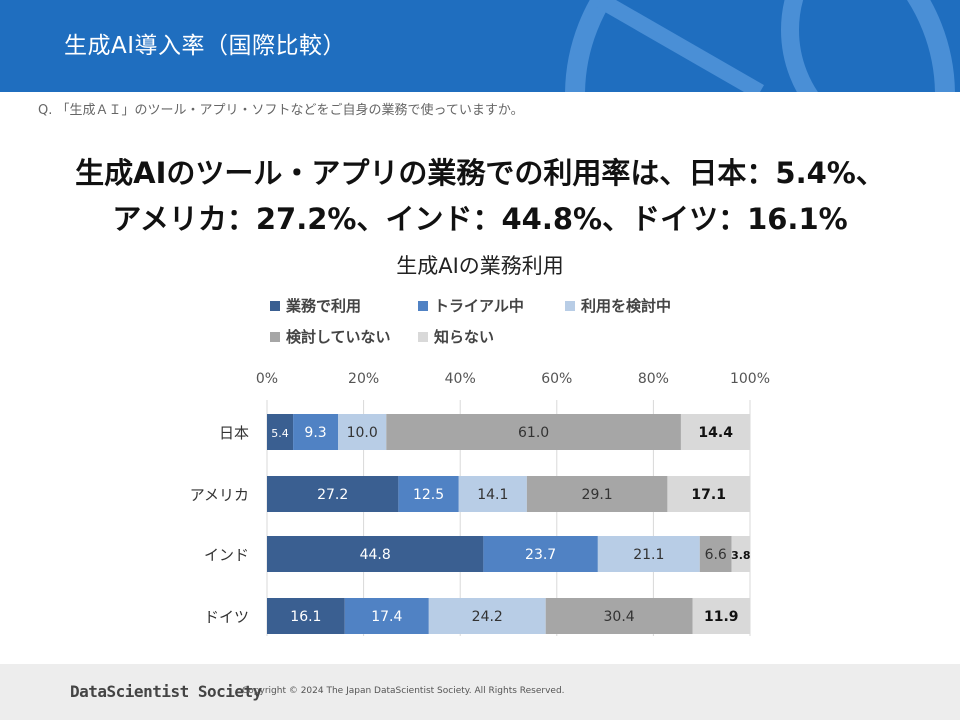 The width and height of the screenshot is (960, 720). I want to click on data-label-3-1: 17.4, so click(386, 617).